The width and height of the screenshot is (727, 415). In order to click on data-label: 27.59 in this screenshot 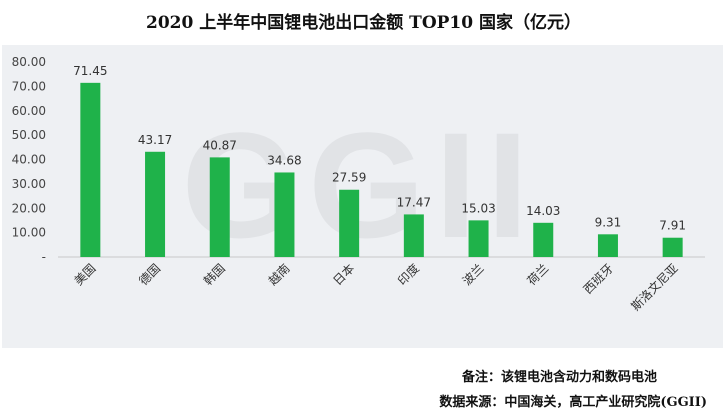, I will do `click(349, 178)`.